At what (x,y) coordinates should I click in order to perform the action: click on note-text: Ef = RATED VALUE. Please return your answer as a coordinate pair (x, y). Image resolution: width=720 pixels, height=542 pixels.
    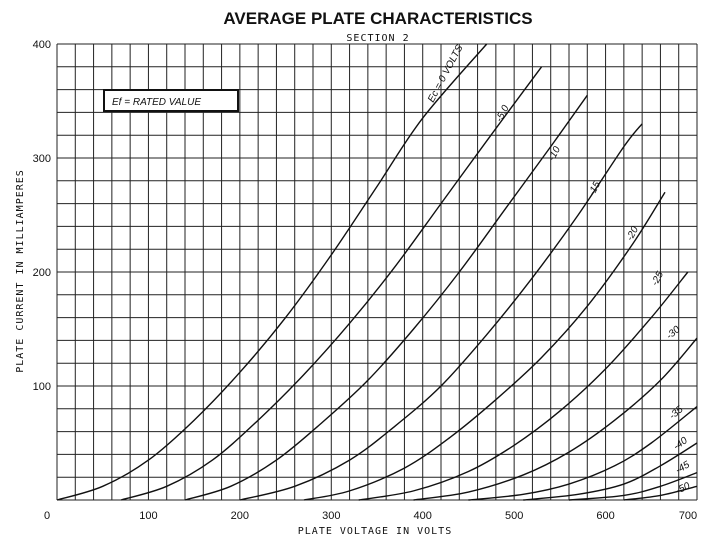
    Looking at the image, I should click on (156, 102).